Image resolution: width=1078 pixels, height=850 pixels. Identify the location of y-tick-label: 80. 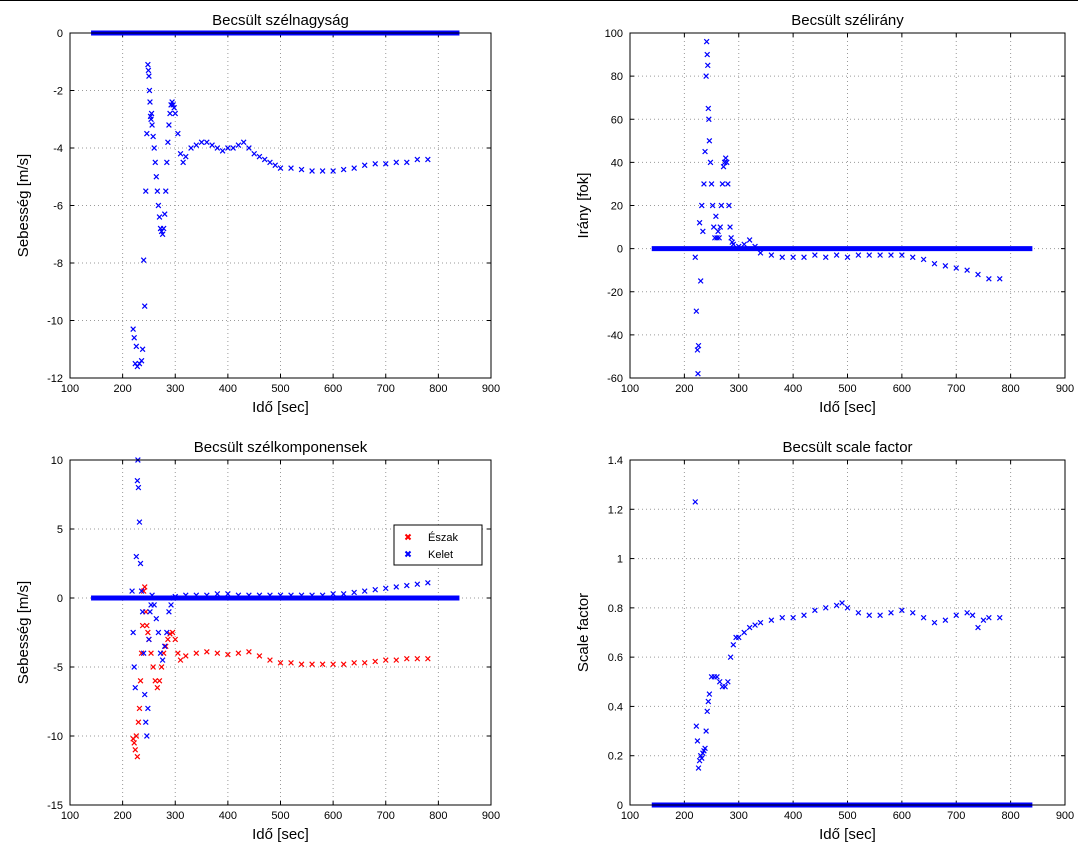
(617, 77).